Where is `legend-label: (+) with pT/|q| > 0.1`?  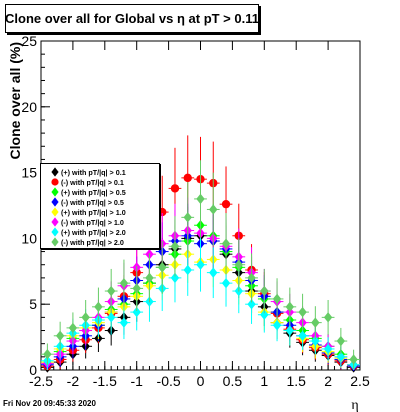
legend-label: (+) with pT/|q| > 0.1 is located at coordinates (93, 172).